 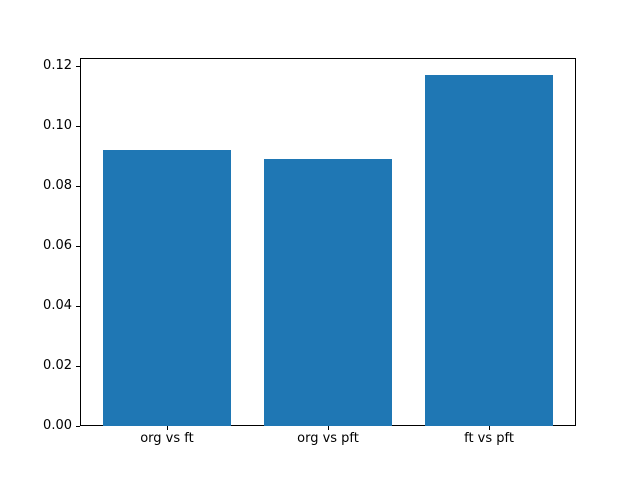 What do you see at coordinates (57, 186) in the screenshot?
I see `y-tick-label: 0.08` at bounding box center [57, 186].